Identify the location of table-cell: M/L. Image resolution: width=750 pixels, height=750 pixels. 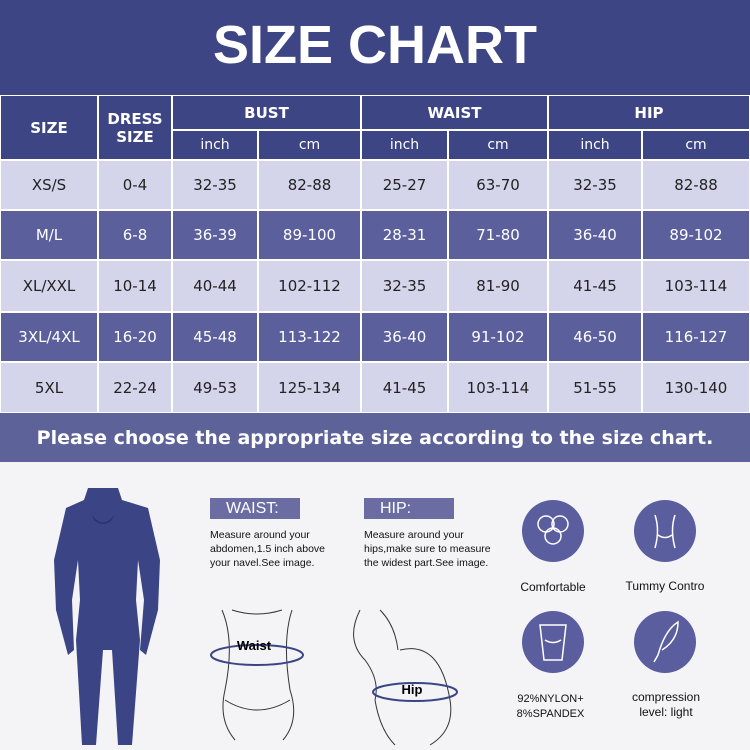
(49, 235).